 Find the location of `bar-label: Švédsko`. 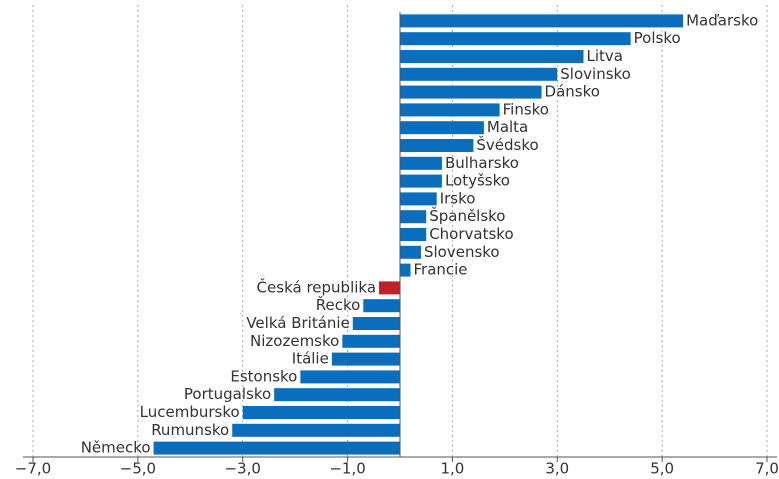

bar-label: Švédsko is located at coordinates (507, 144).